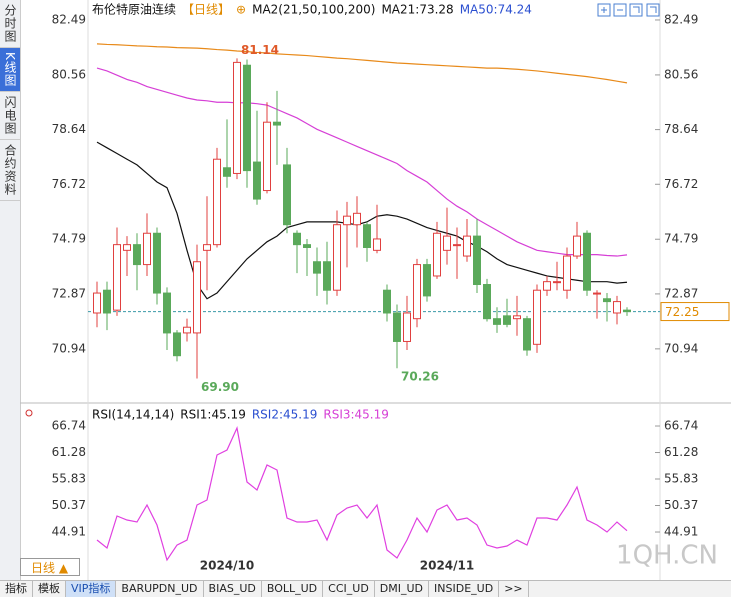 This screenshot has width=731, height=597. Describe the element at coordinates (10, 170) in the screenshot. I see `sidebar-tab: 合约资料` at that location.